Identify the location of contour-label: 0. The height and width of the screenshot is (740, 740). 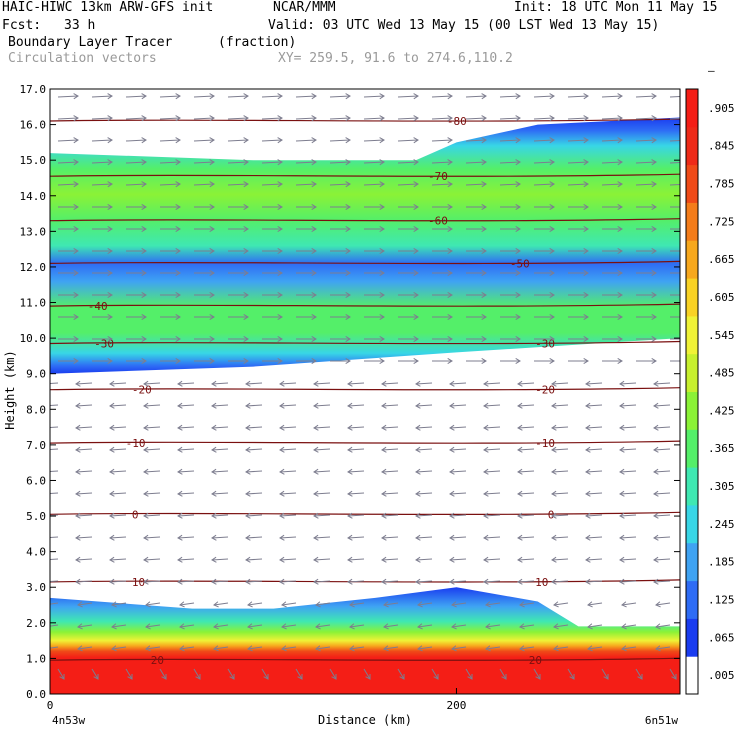
(135, 514).